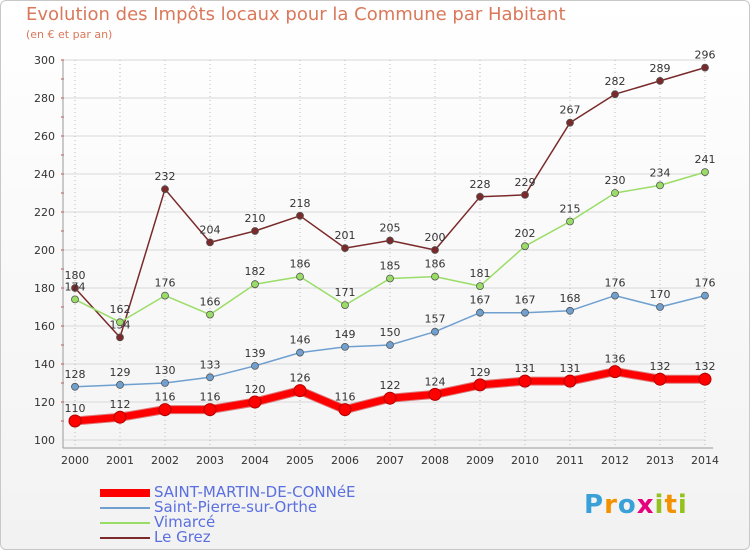  Describe the element at coordinates (255, 492) in the screenshot. I see `legend-label: SAINT-MARTIN-DE-CONNéE` at that location.